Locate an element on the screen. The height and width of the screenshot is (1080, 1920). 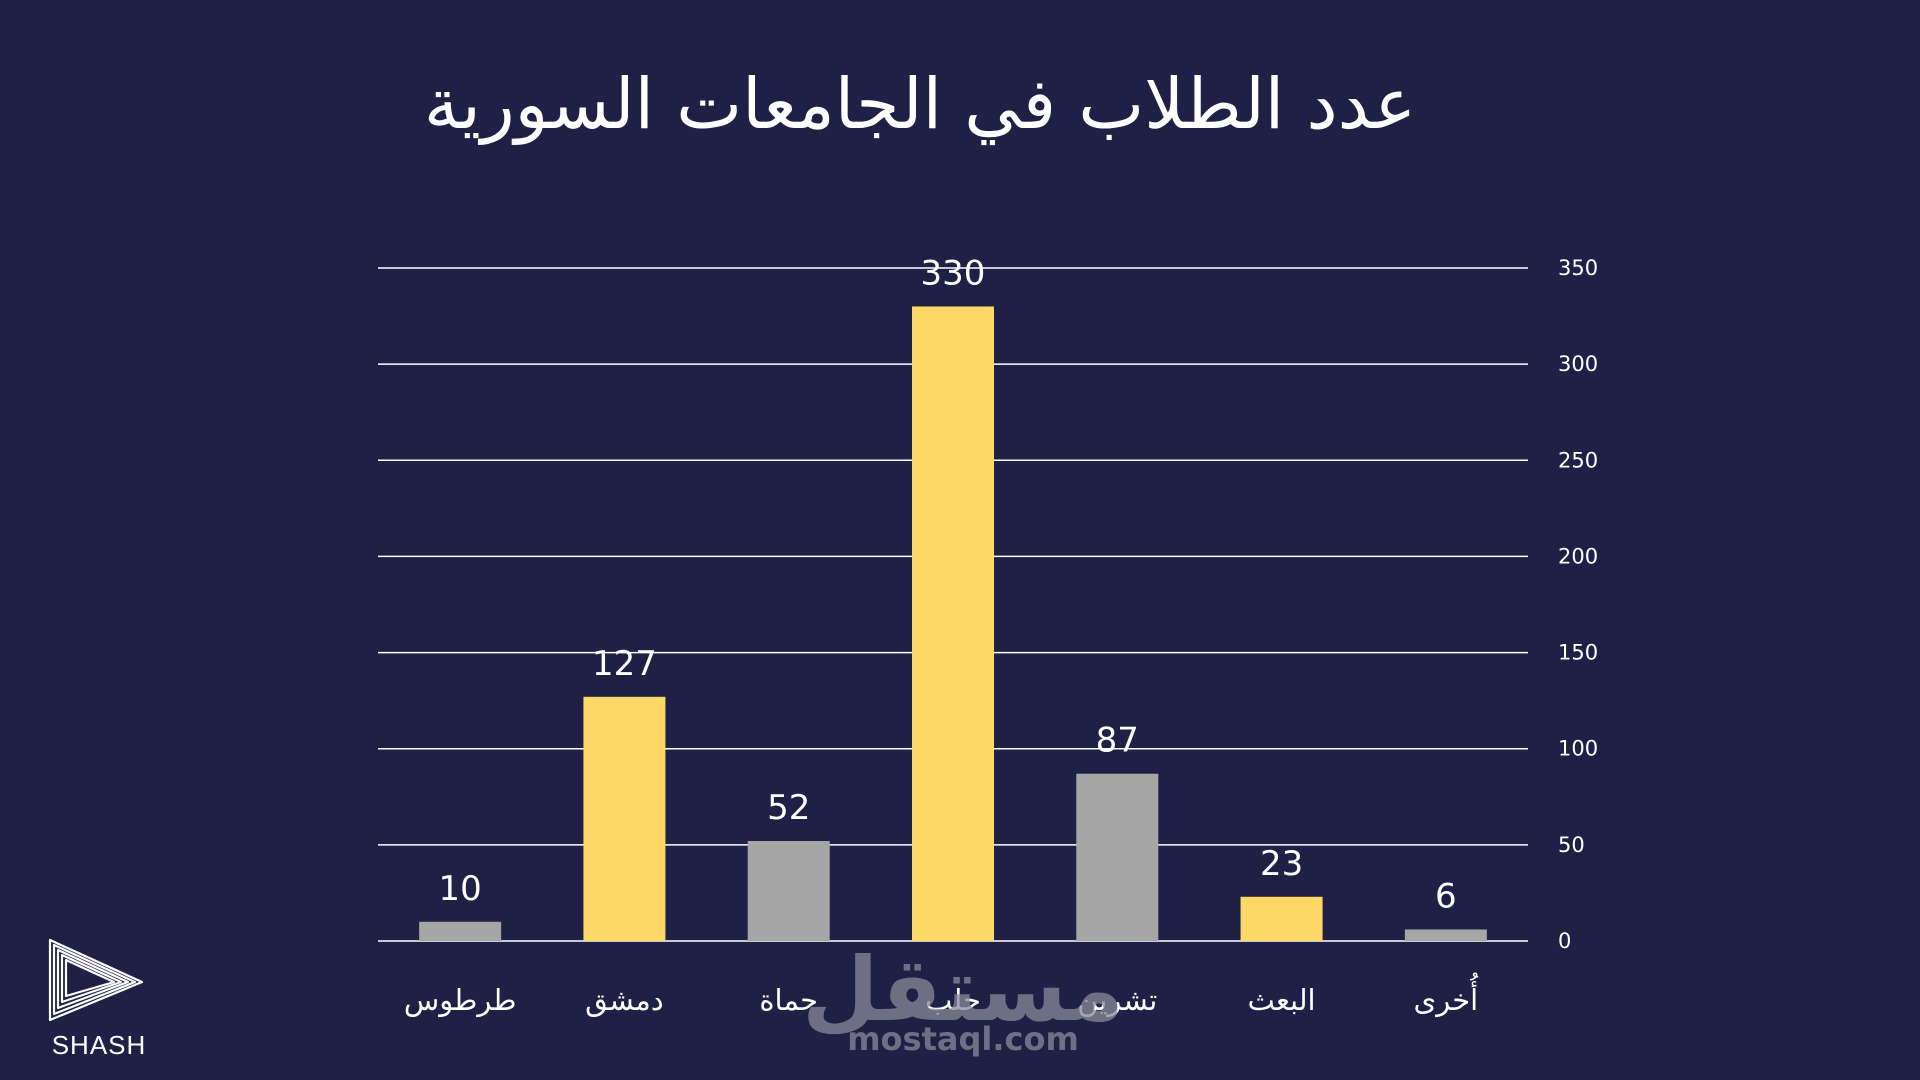
y-tick-label: 250 is located at coordinates (1578, 460).